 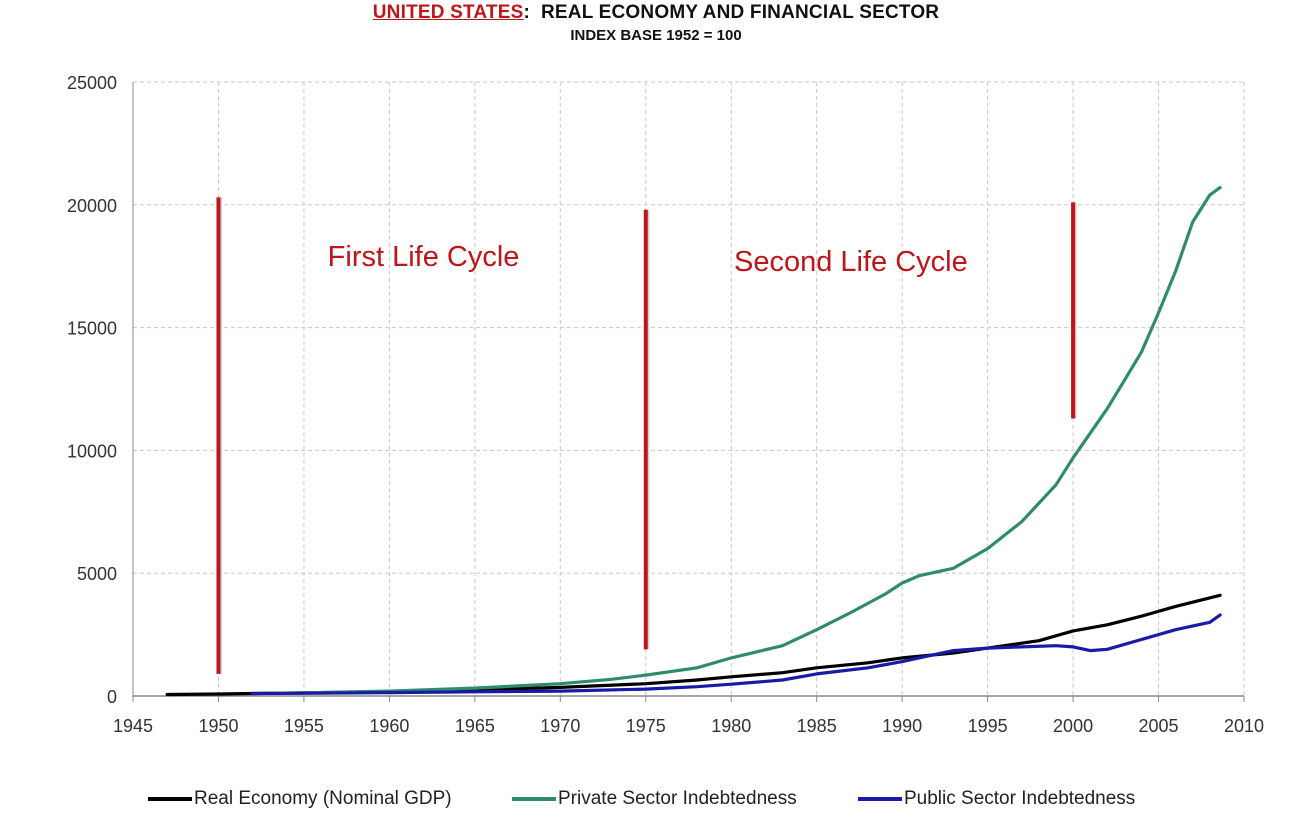 What do you see at coordinates (304, 726) in the screenshot?
I see `x-tick-label: 1955` at bounding box center [304, 726].